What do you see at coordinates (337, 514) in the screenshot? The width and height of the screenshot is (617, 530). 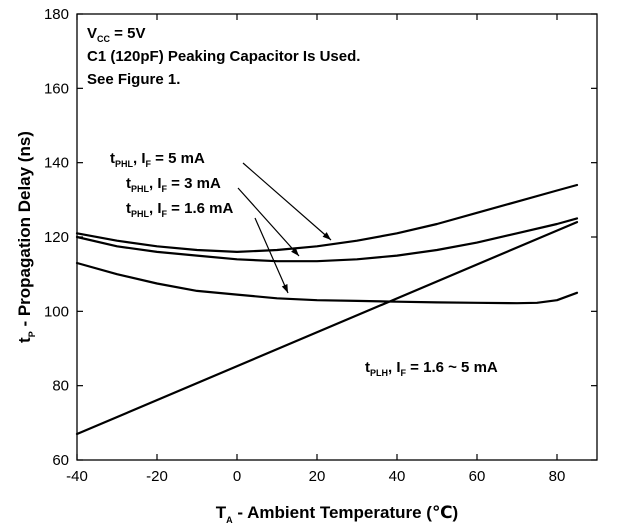 I see `x-axis-label: TA - Ambient Temperature (℃)` at bounding box center [337, 514].